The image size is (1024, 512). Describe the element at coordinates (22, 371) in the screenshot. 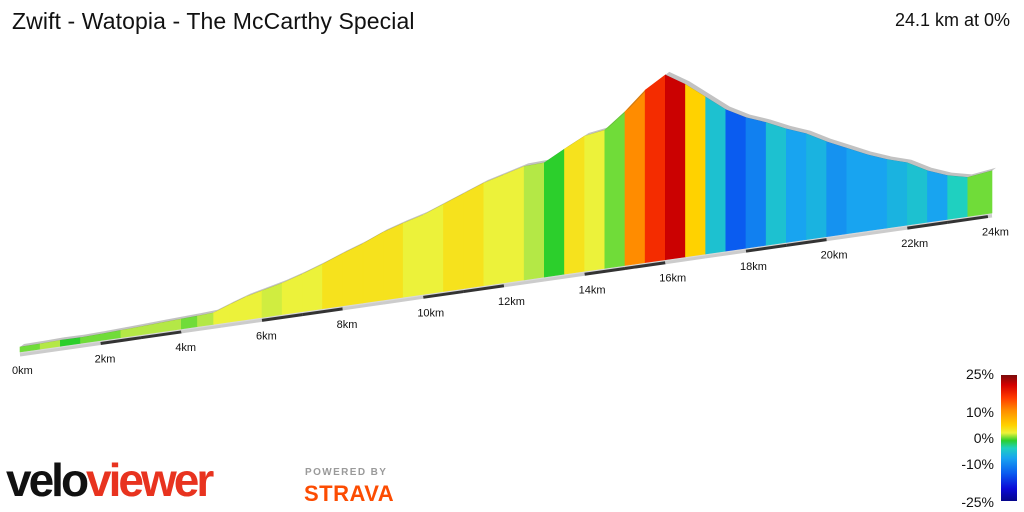

I see `distance-tick-label: 0km` at that location.